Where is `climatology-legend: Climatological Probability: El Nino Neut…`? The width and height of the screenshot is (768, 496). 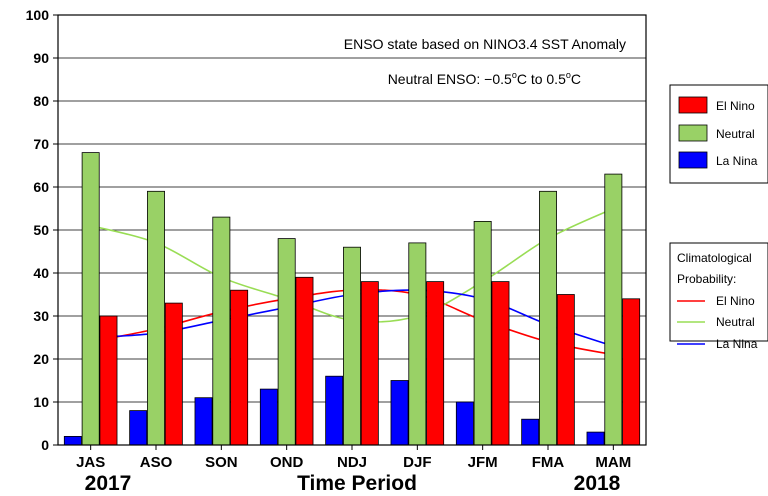
climatology-legend: Climatological Probability: El Nino Neut… is located at coordinates (718, 296).